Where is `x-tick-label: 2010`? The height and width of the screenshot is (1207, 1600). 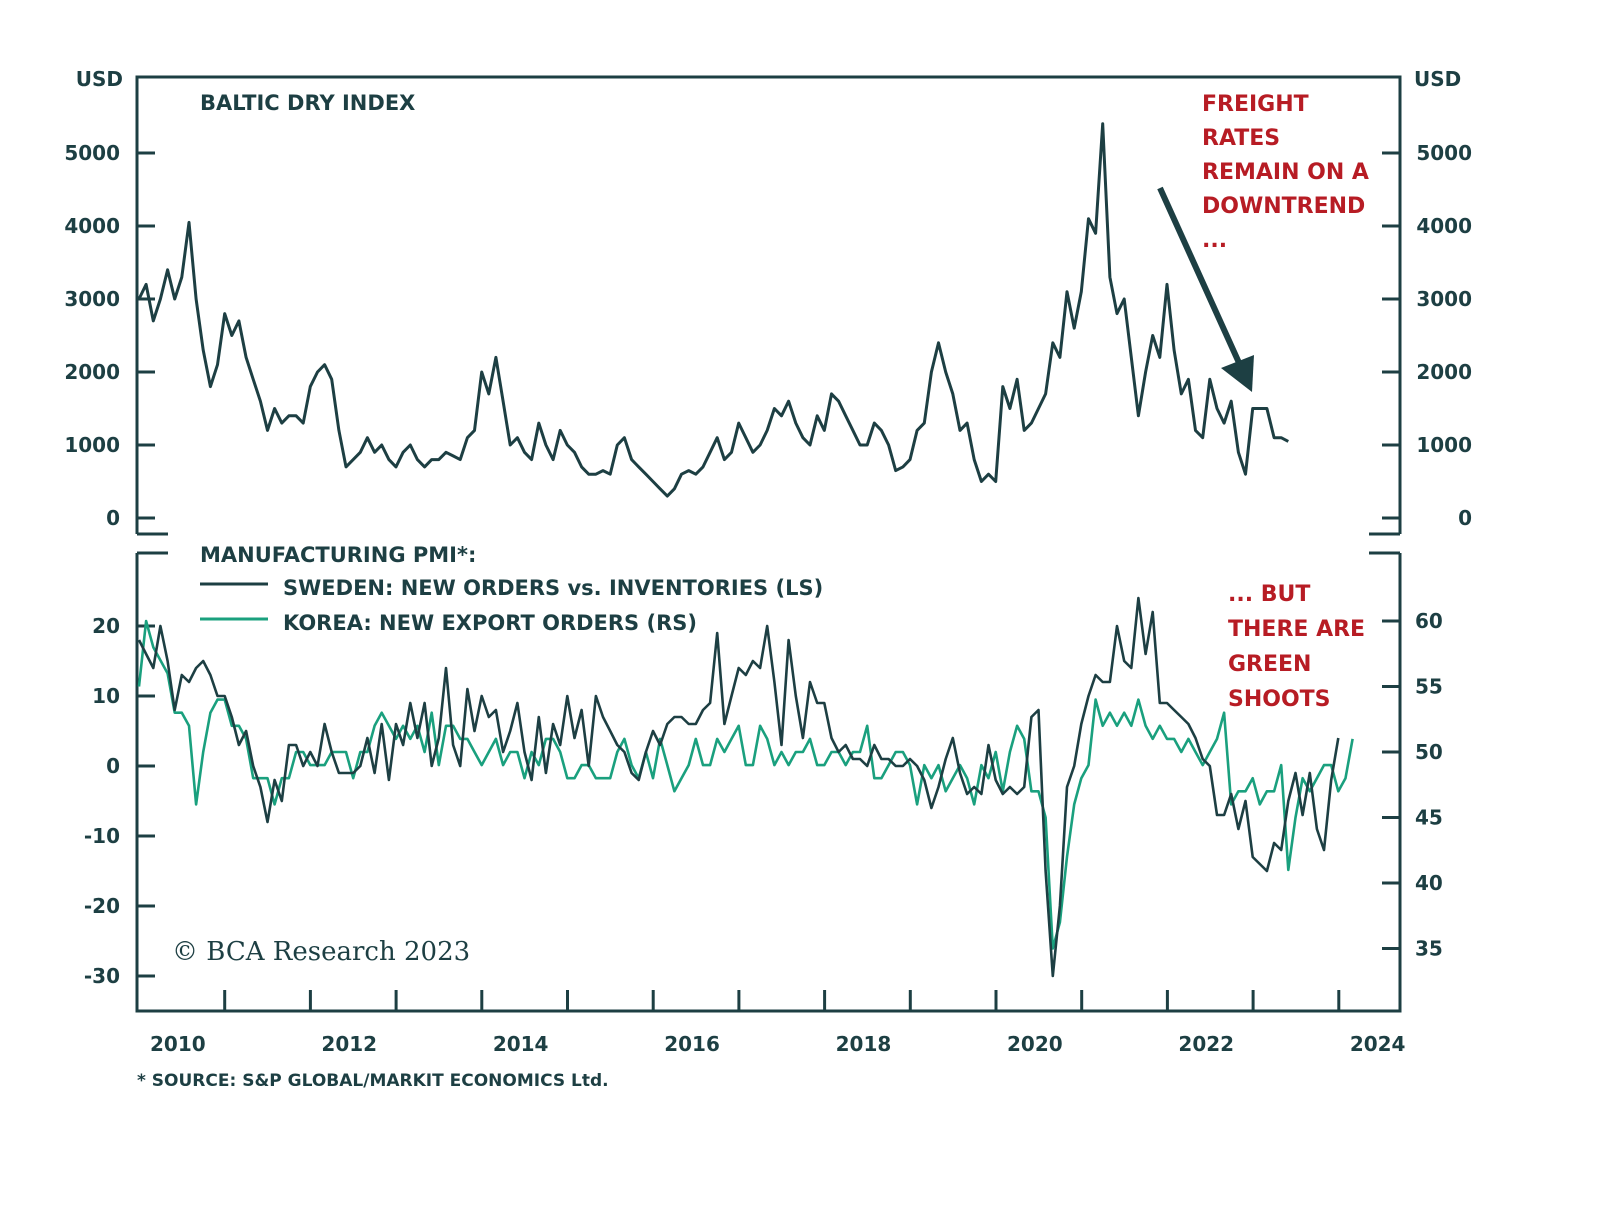
x-tick-label: 2010 is located at coordinates (178, 1044).